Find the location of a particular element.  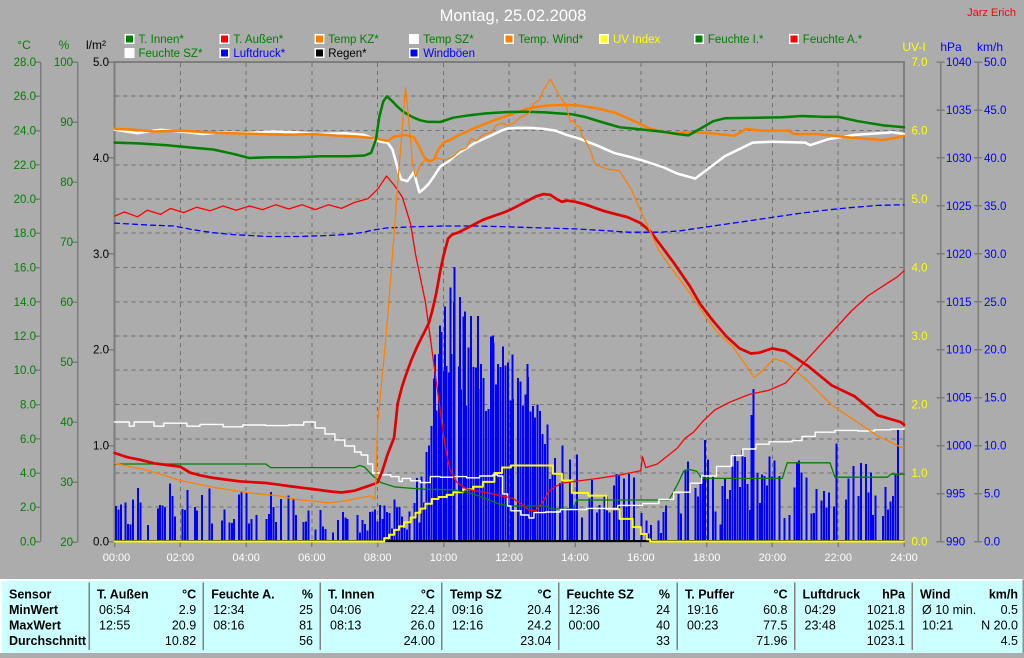

svg-text: 60 is located at coordinates (66, 303).